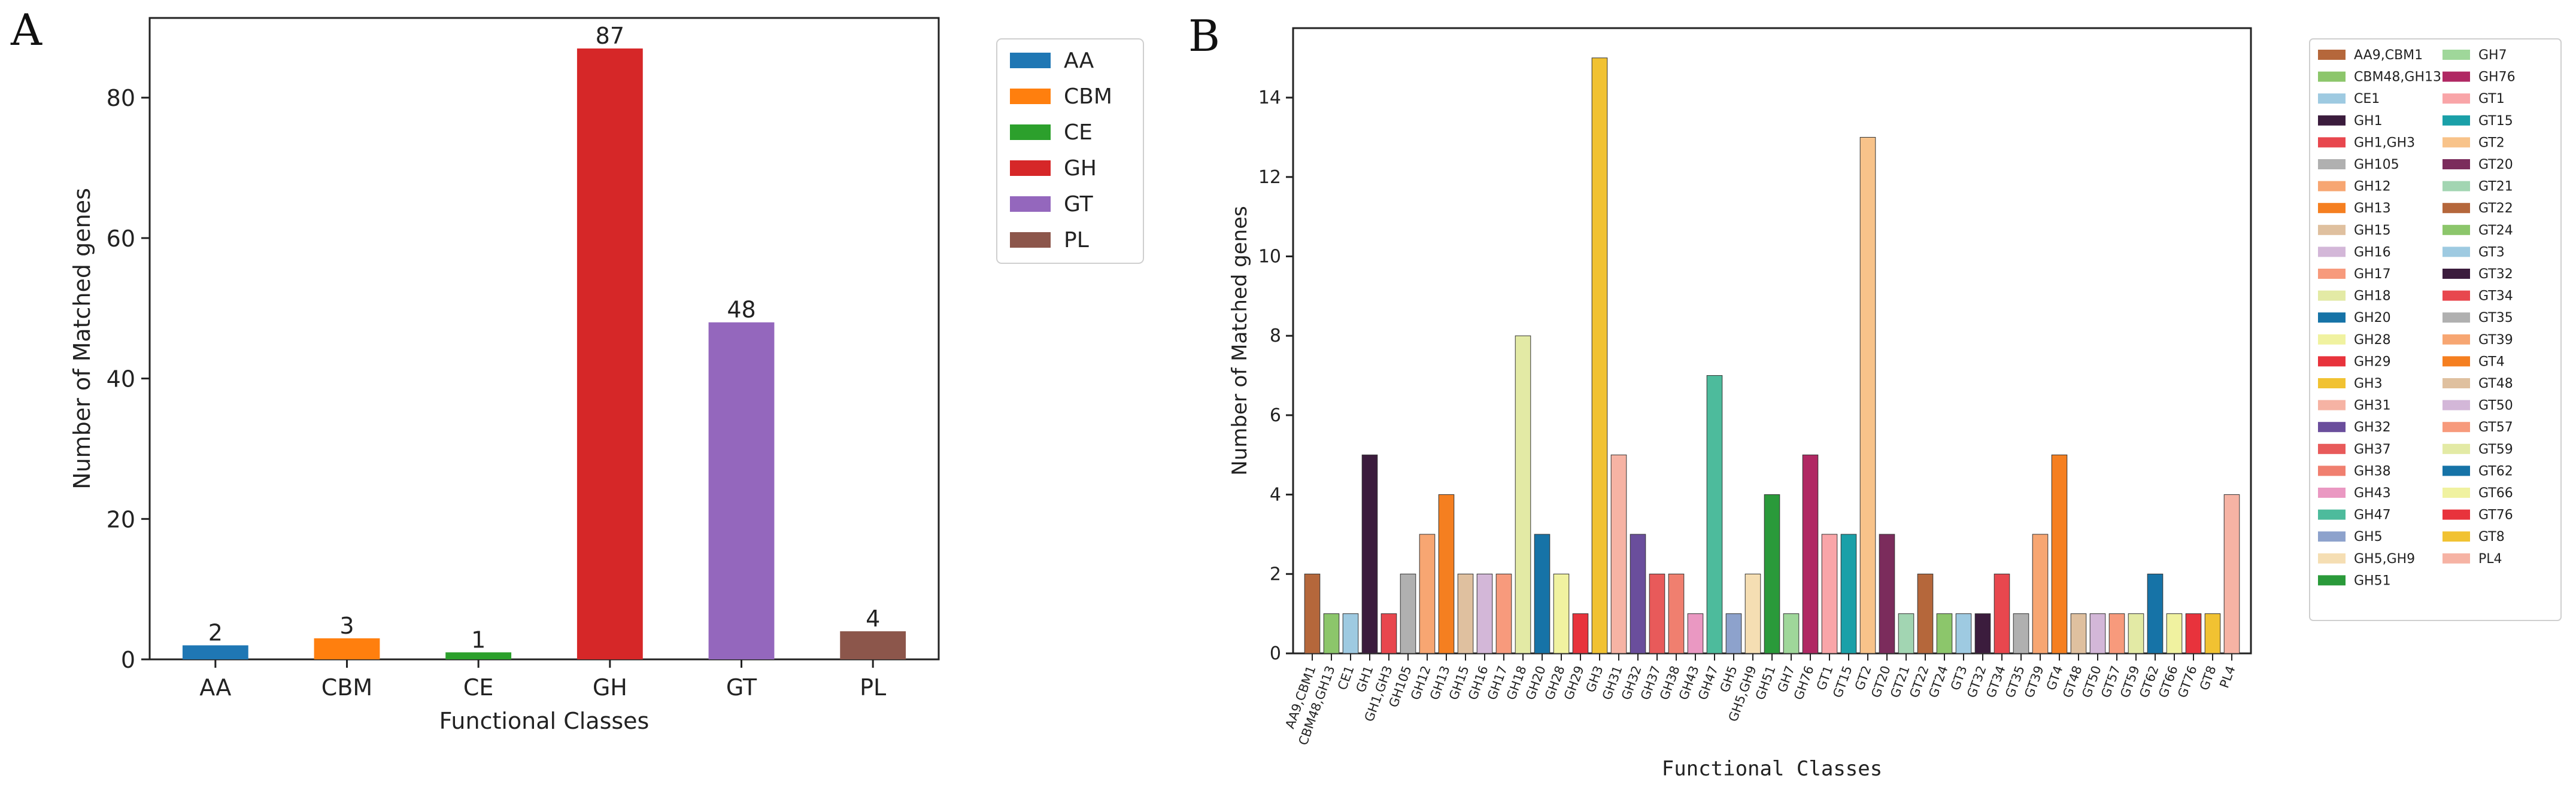 This screenshot has width=2576, height=791. I want to click on legend-label: GT32, so click(2495, 274).